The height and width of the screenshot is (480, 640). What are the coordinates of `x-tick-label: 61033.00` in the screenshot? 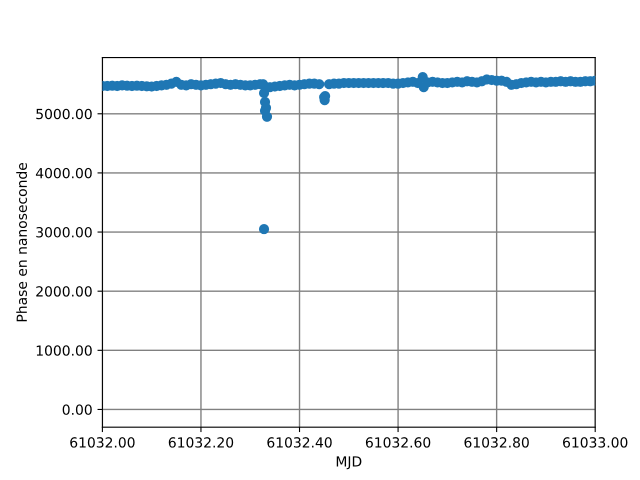 It's located at (595, 442).